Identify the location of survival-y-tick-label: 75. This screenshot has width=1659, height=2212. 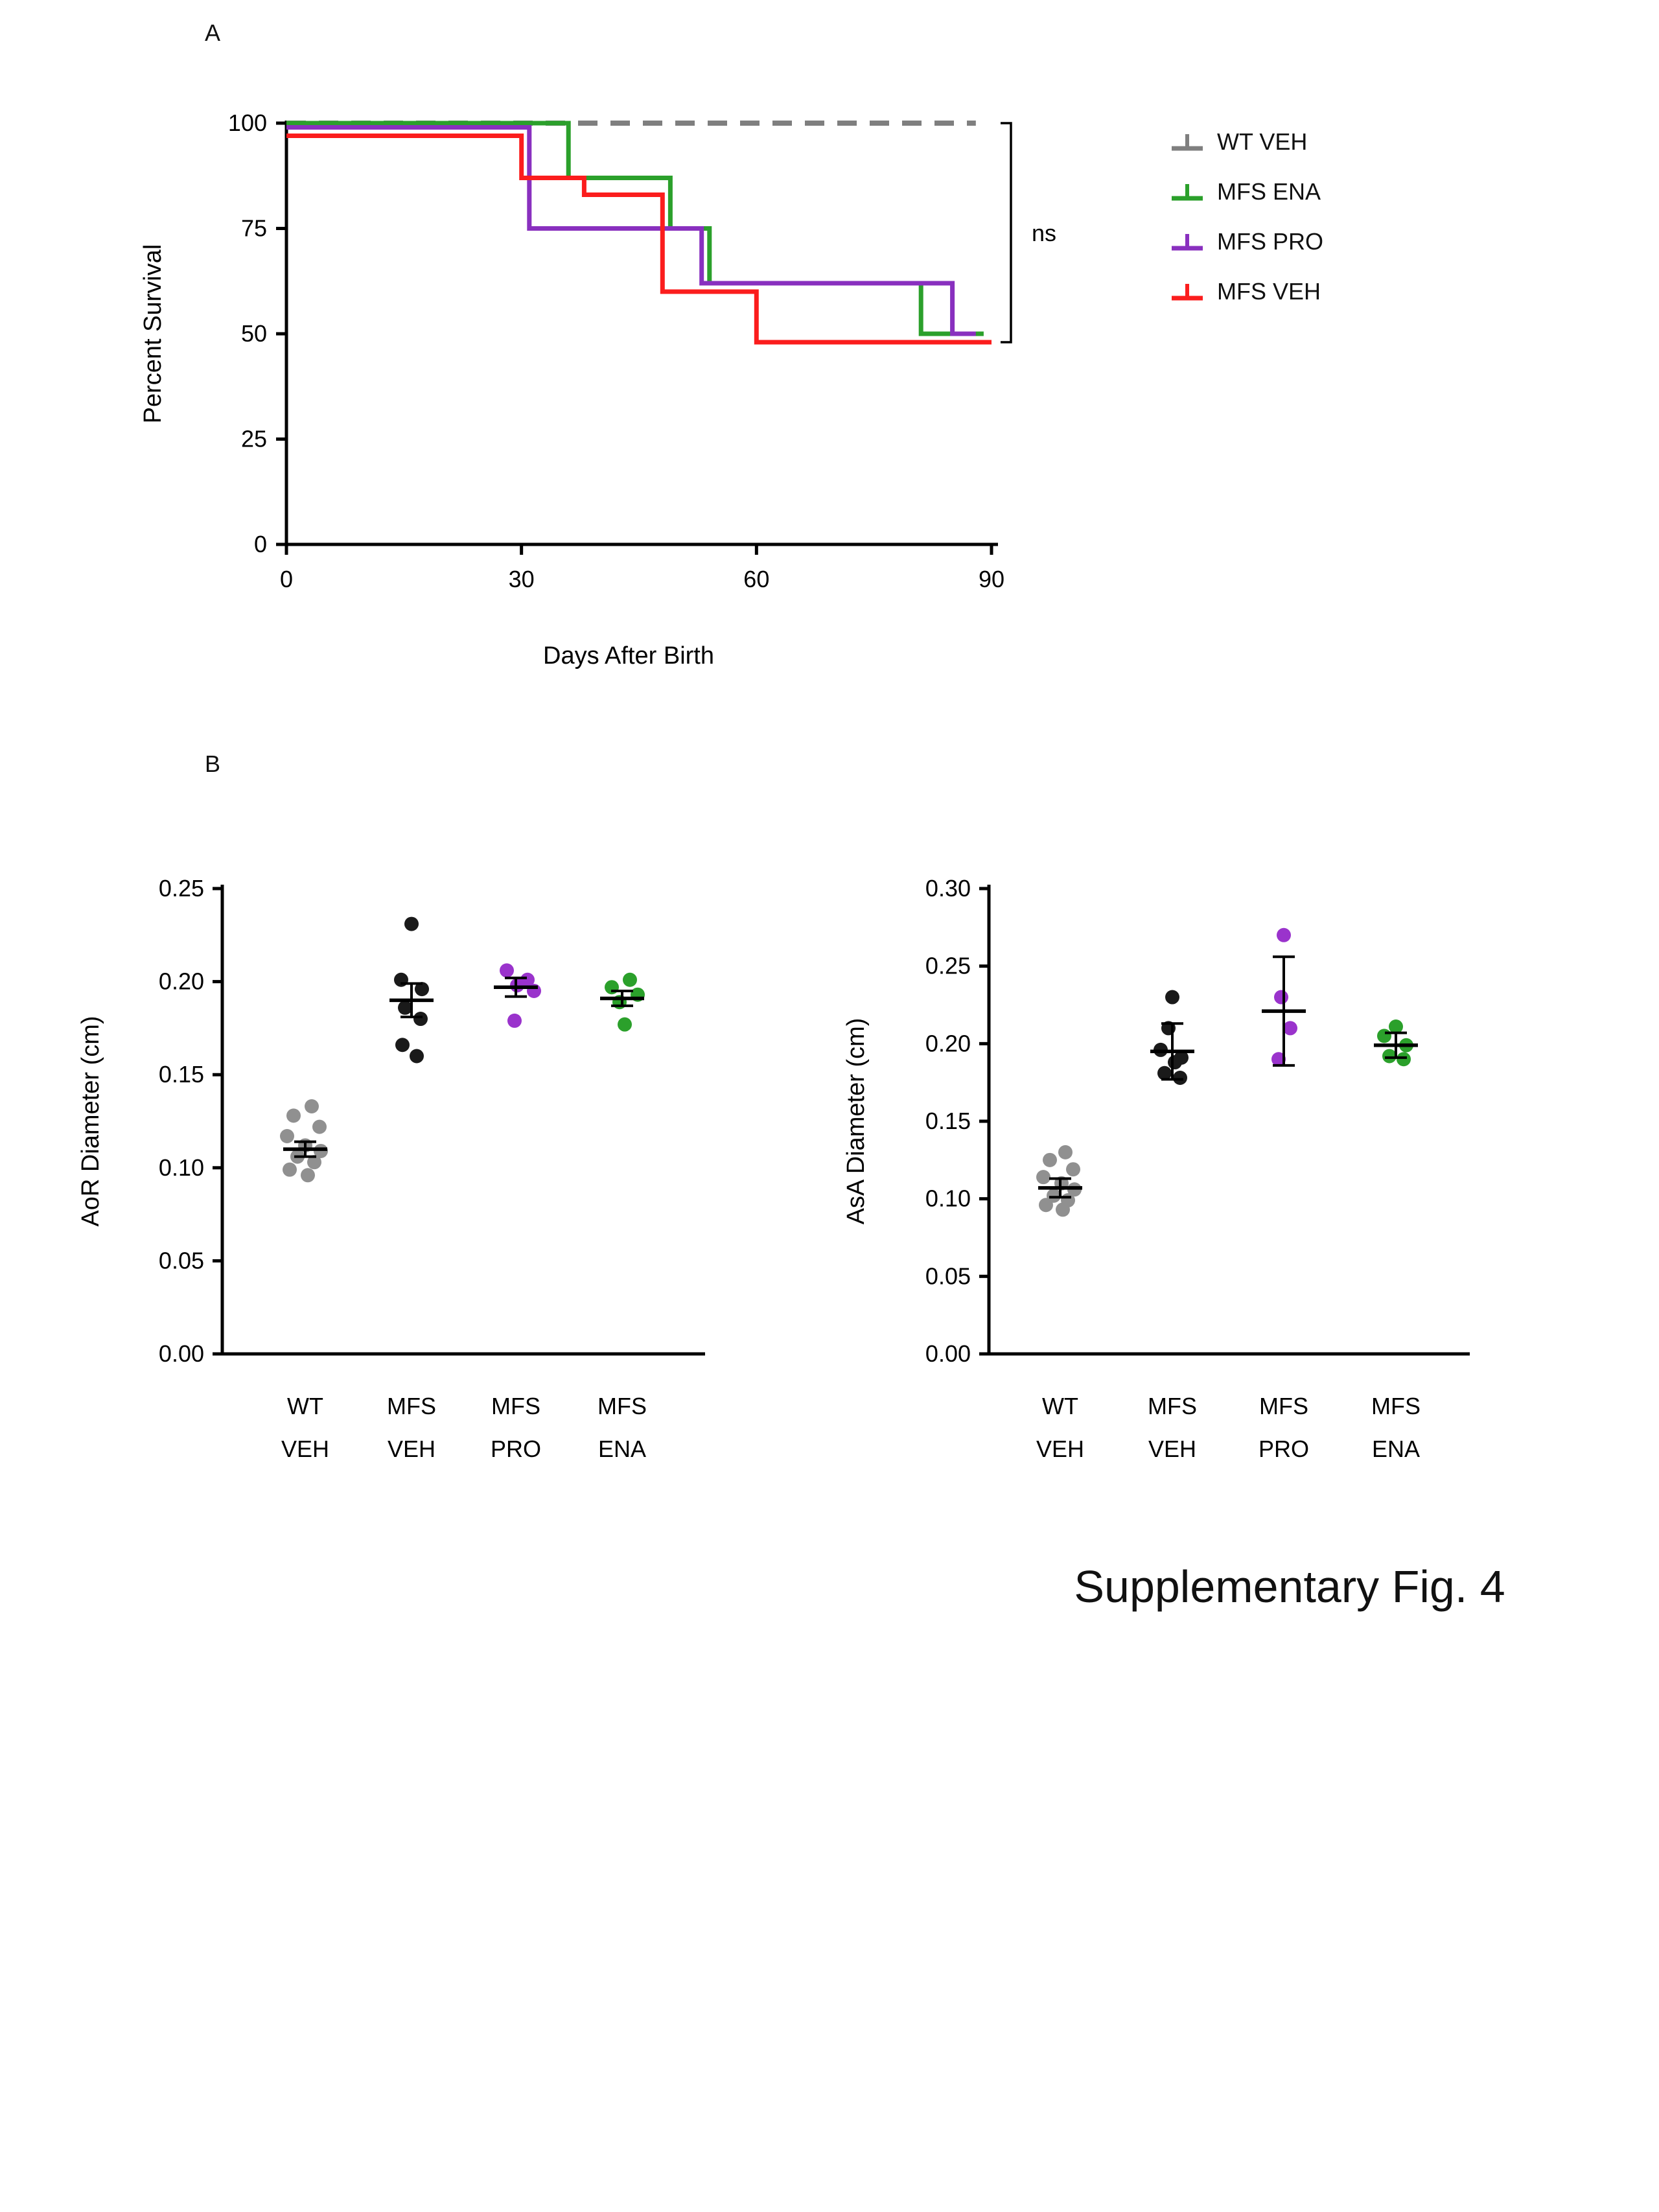
(254, 228).